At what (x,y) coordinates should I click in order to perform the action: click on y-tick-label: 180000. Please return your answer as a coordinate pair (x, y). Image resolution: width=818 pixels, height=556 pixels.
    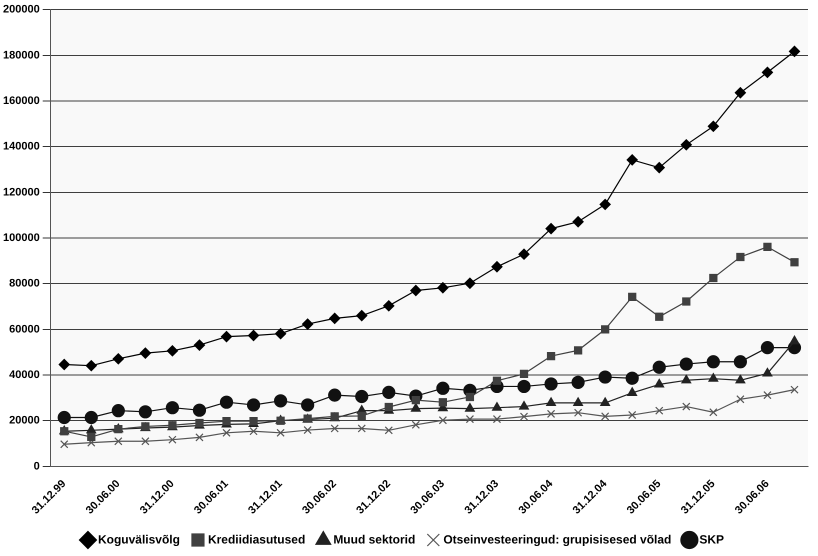
    Looking at the image, I should click on (21, 55).